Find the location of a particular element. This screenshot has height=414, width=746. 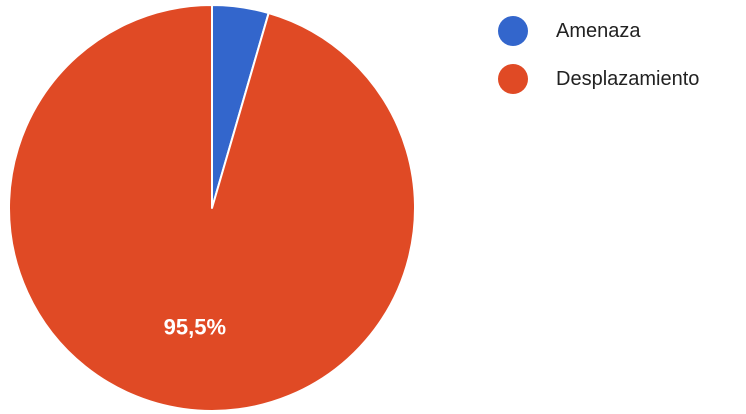

pie-slice-label-desplazamiento: 95,5% is located at coordinates (195, 326).